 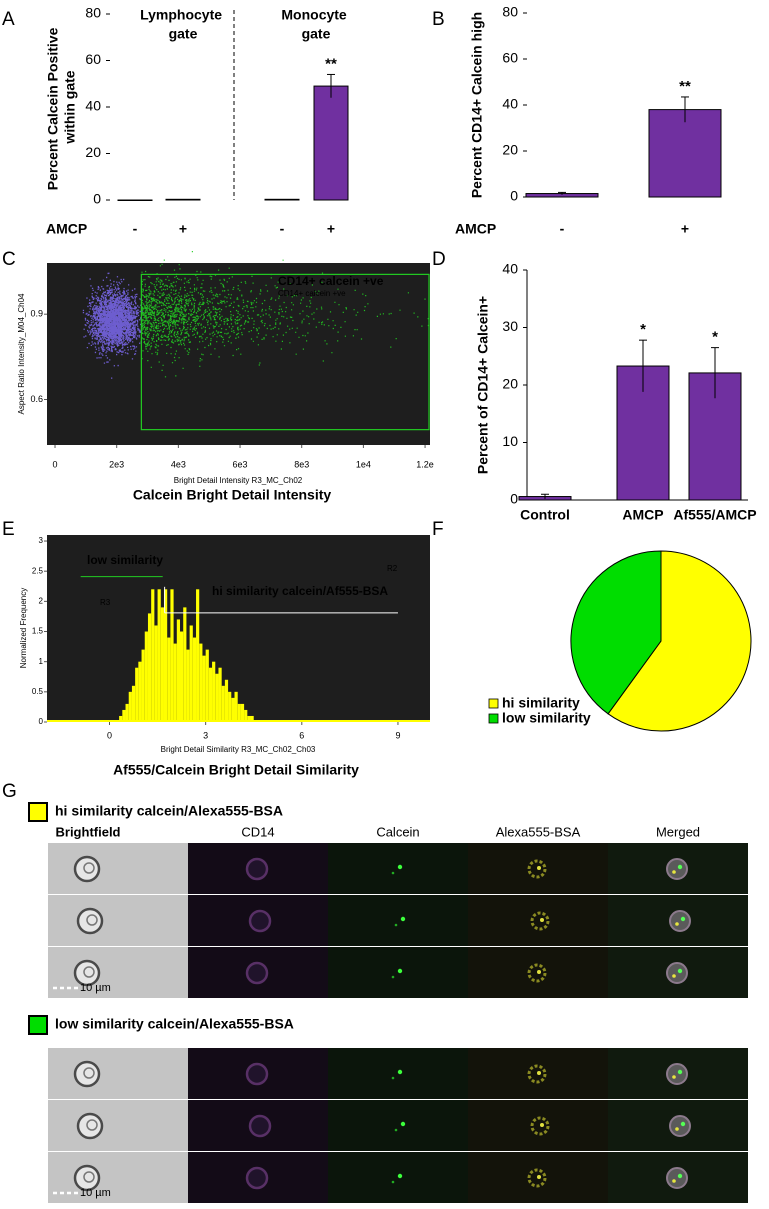 I want to click on y-tick-label: 10, so click(x=510, y=441).